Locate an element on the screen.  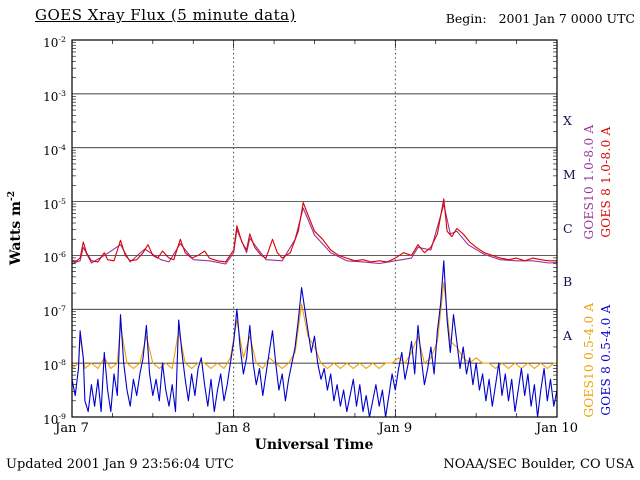
updated-timestamp: Updated 2001 Jan 9 23:56:04 UTC is located at coordinates (120, 464).